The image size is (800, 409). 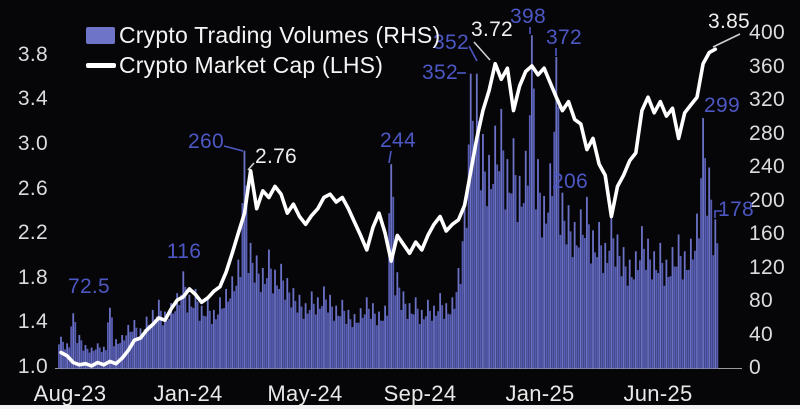 I want to click on x-axis-tick-label: Jan-25, so click(x=540, y=393).